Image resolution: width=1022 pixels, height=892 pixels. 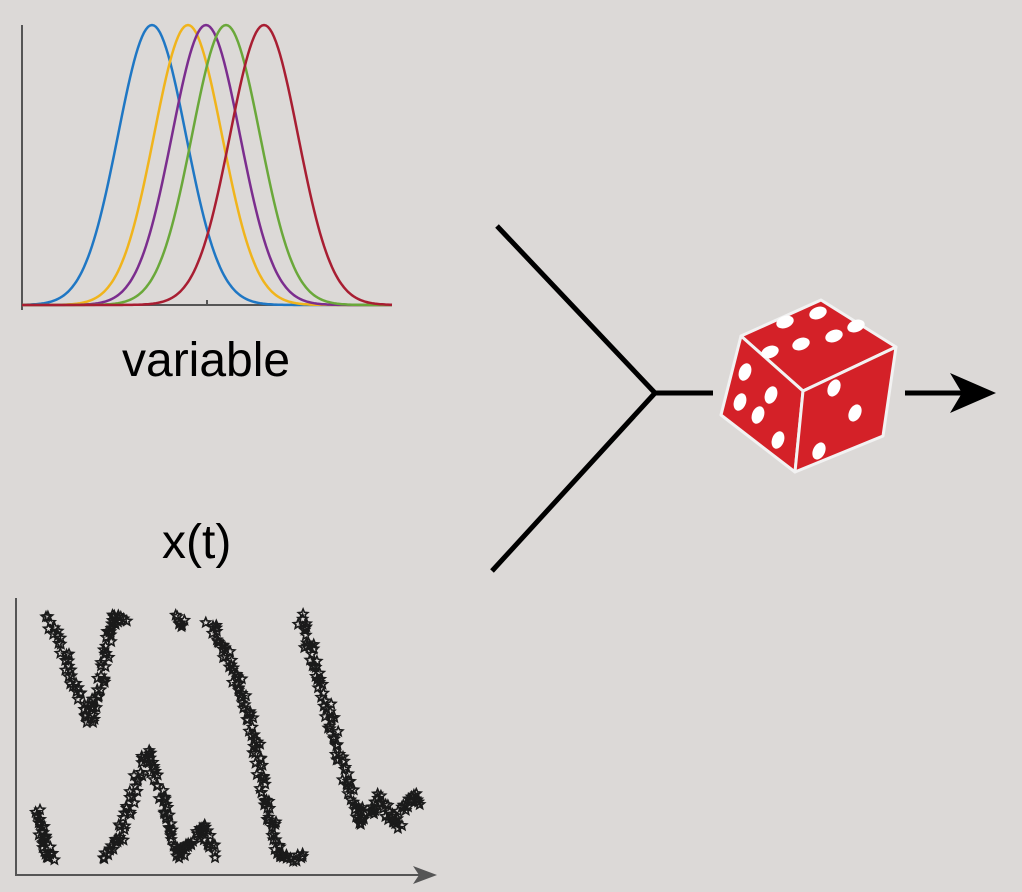 What do you see at coordinates (845, 409) in the screenshot?
I see `dice-right-face` at bounding box center [845, 409].